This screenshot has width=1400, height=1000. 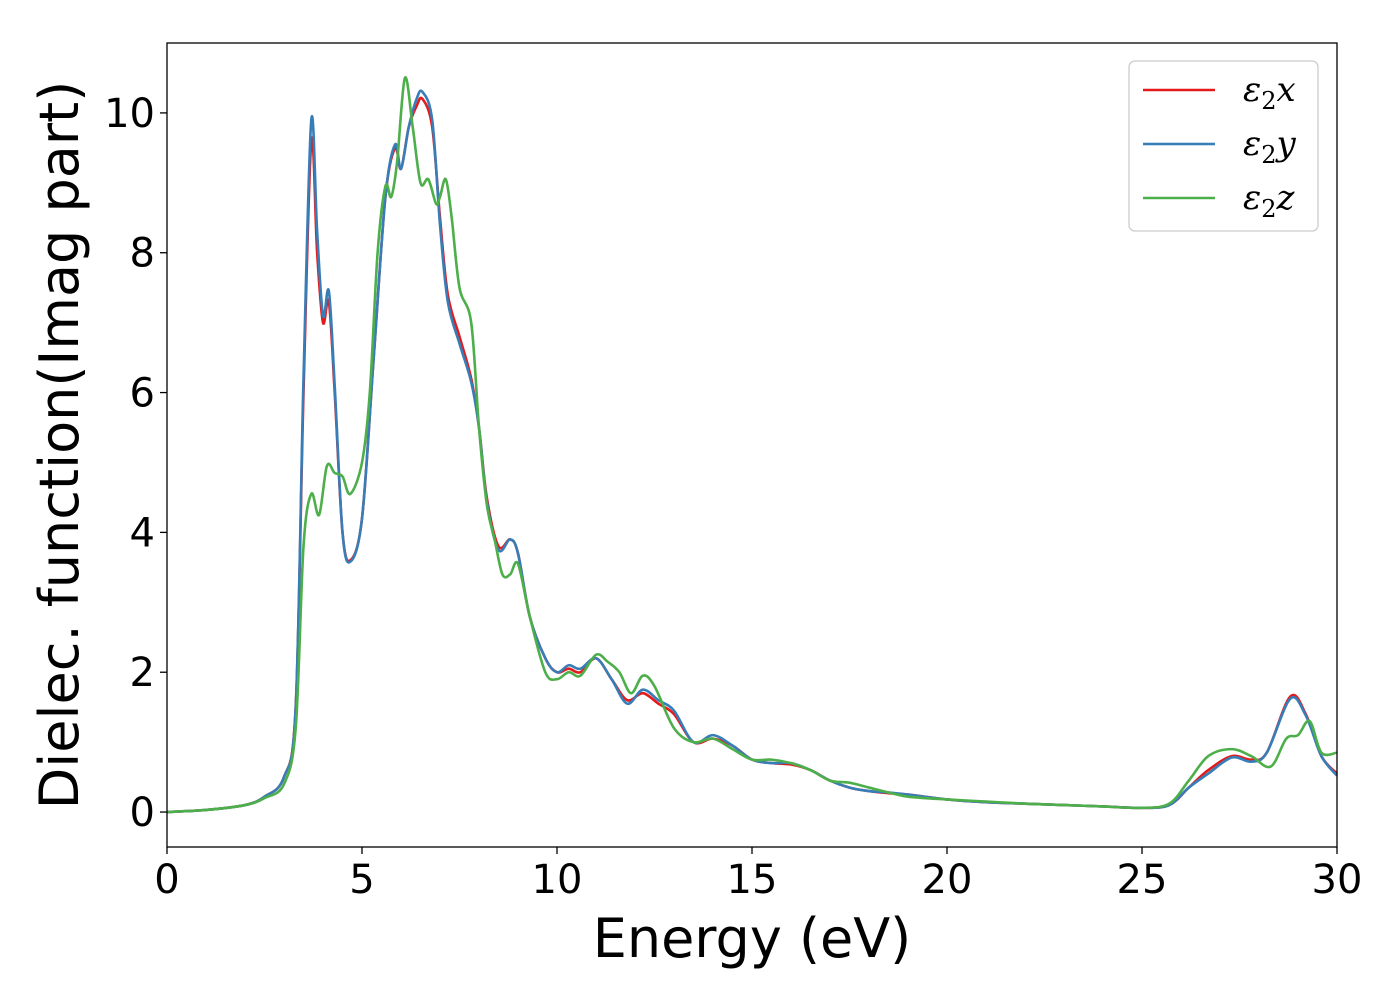 I want to click on legend-label-x: ε2x, so click(x=1269, y=92).